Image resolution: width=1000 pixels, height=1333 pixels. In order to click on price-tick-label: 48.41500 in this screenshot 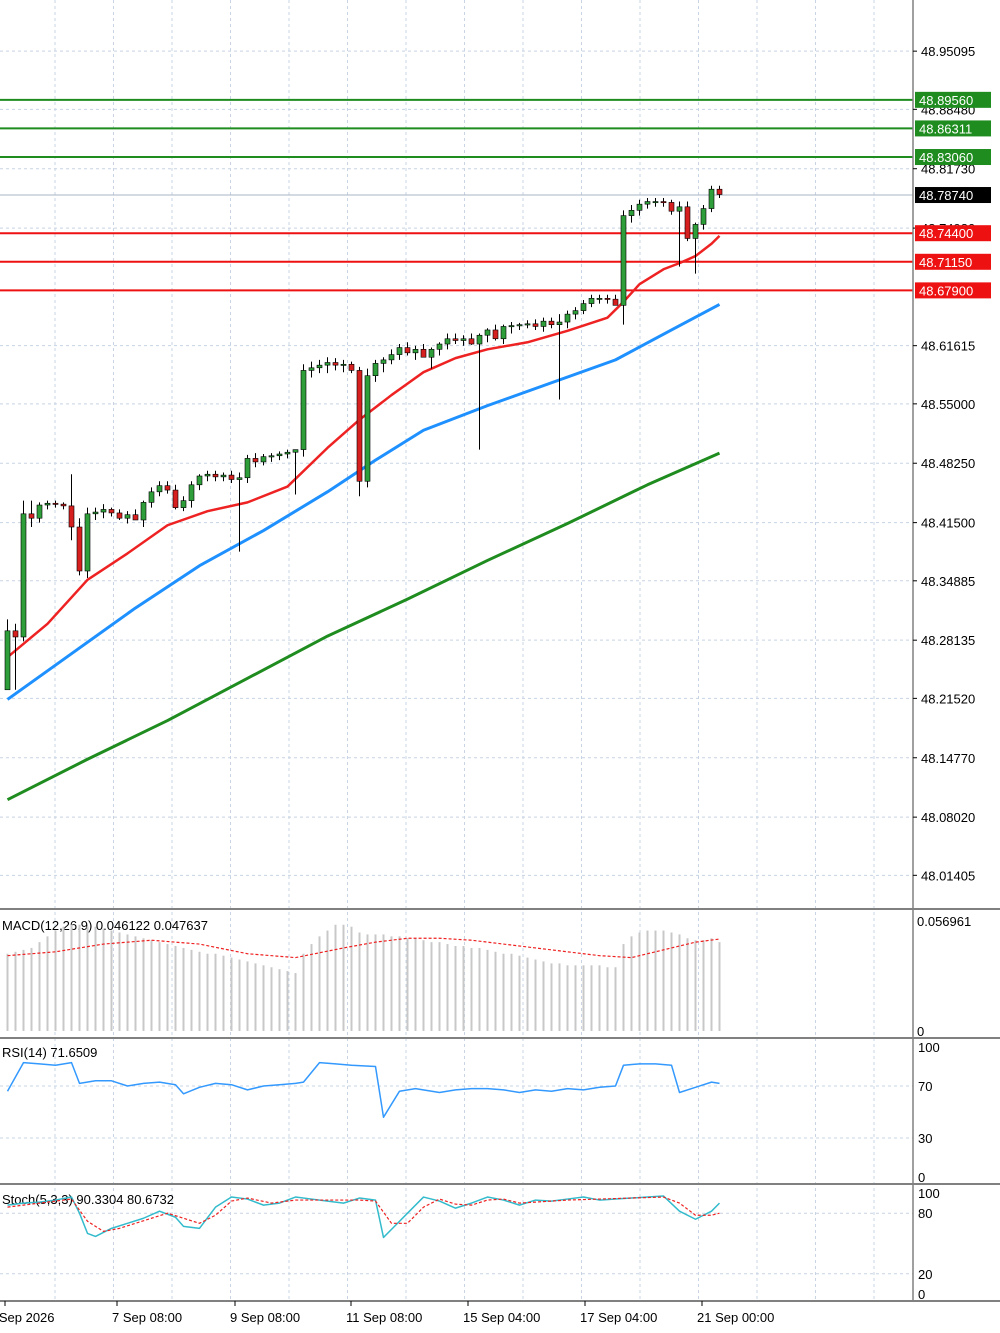, I will do `click(948, 523)`.